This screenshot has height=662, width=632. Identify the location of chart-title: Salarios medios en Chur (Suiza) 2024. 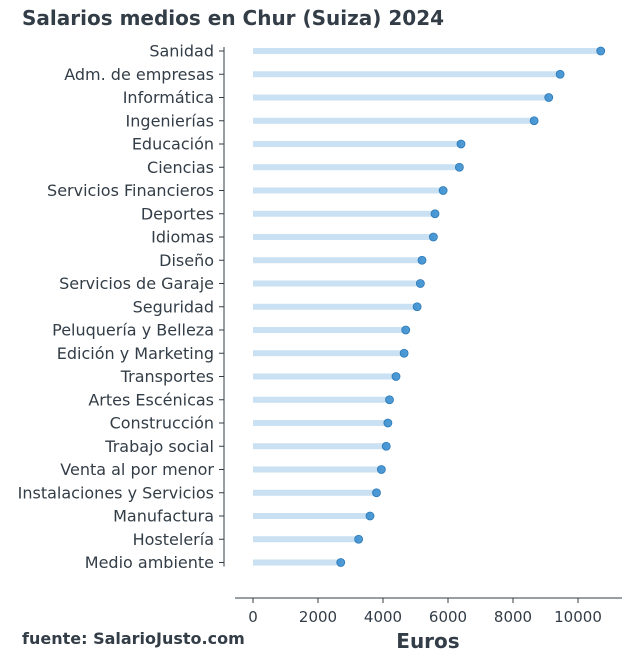
(233, 18).